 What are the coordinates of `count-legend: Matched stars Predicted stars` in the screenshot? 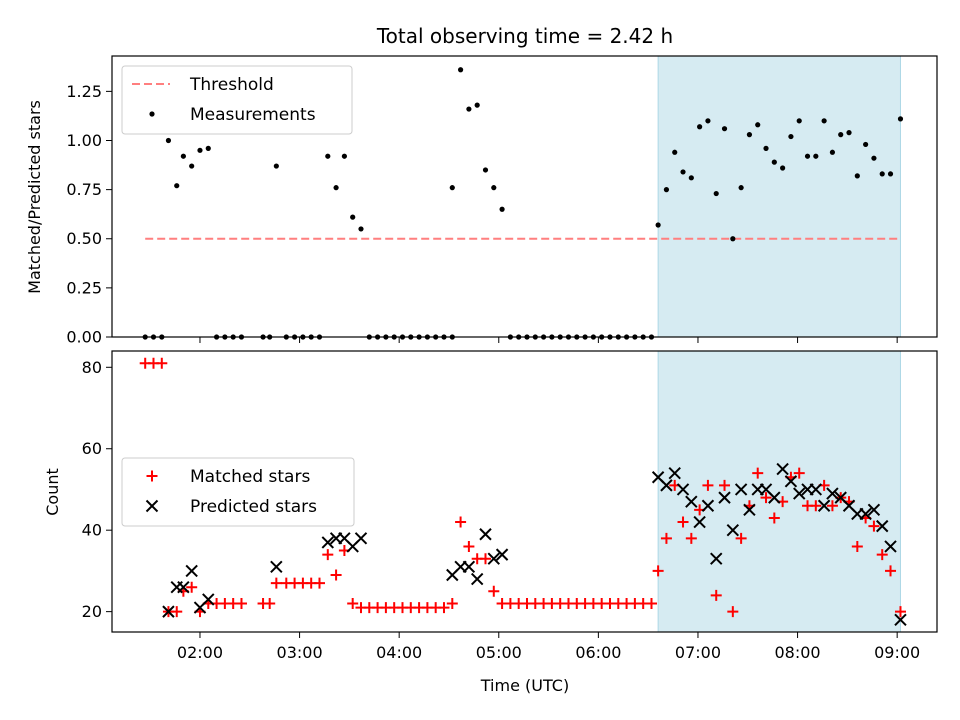 It's located at (238, 492).